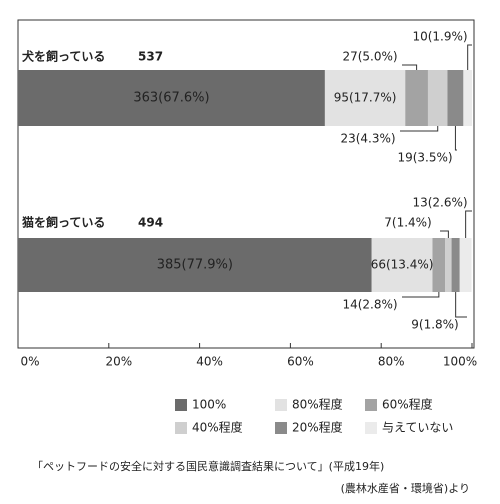 The width and height of the screenshot is (500, 504). I want to click on legend-label: 80%程度, so click(317, 404).